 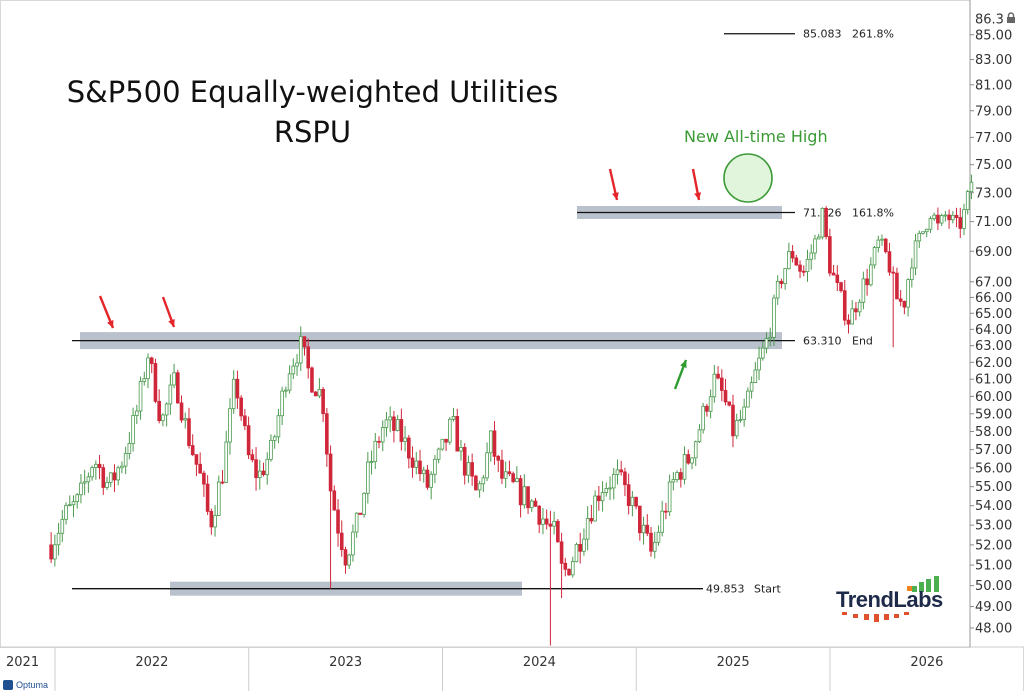 What do you see at coordinates (896, 616) in the screenshot?
I see `logo-bar-red` at bounding box center [896, 616].